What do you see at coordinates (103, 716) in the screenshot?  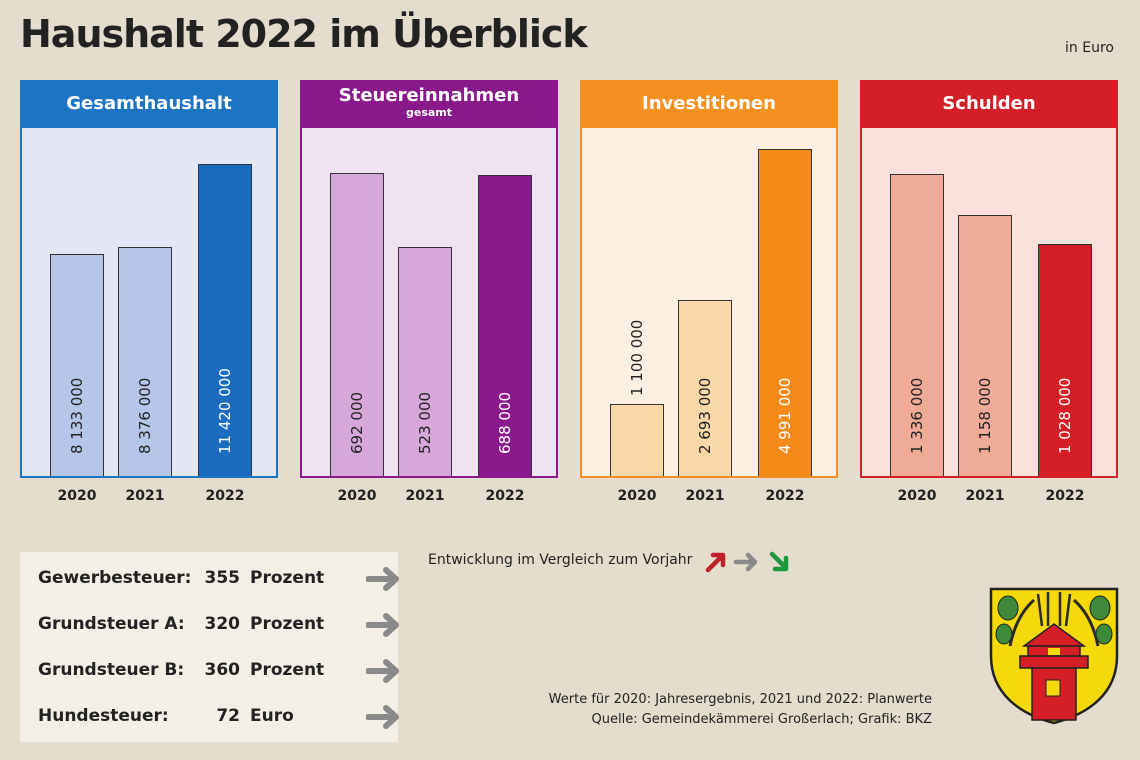 I see `tax-name: Hundesteuer:` at bounding box center [103, 716].